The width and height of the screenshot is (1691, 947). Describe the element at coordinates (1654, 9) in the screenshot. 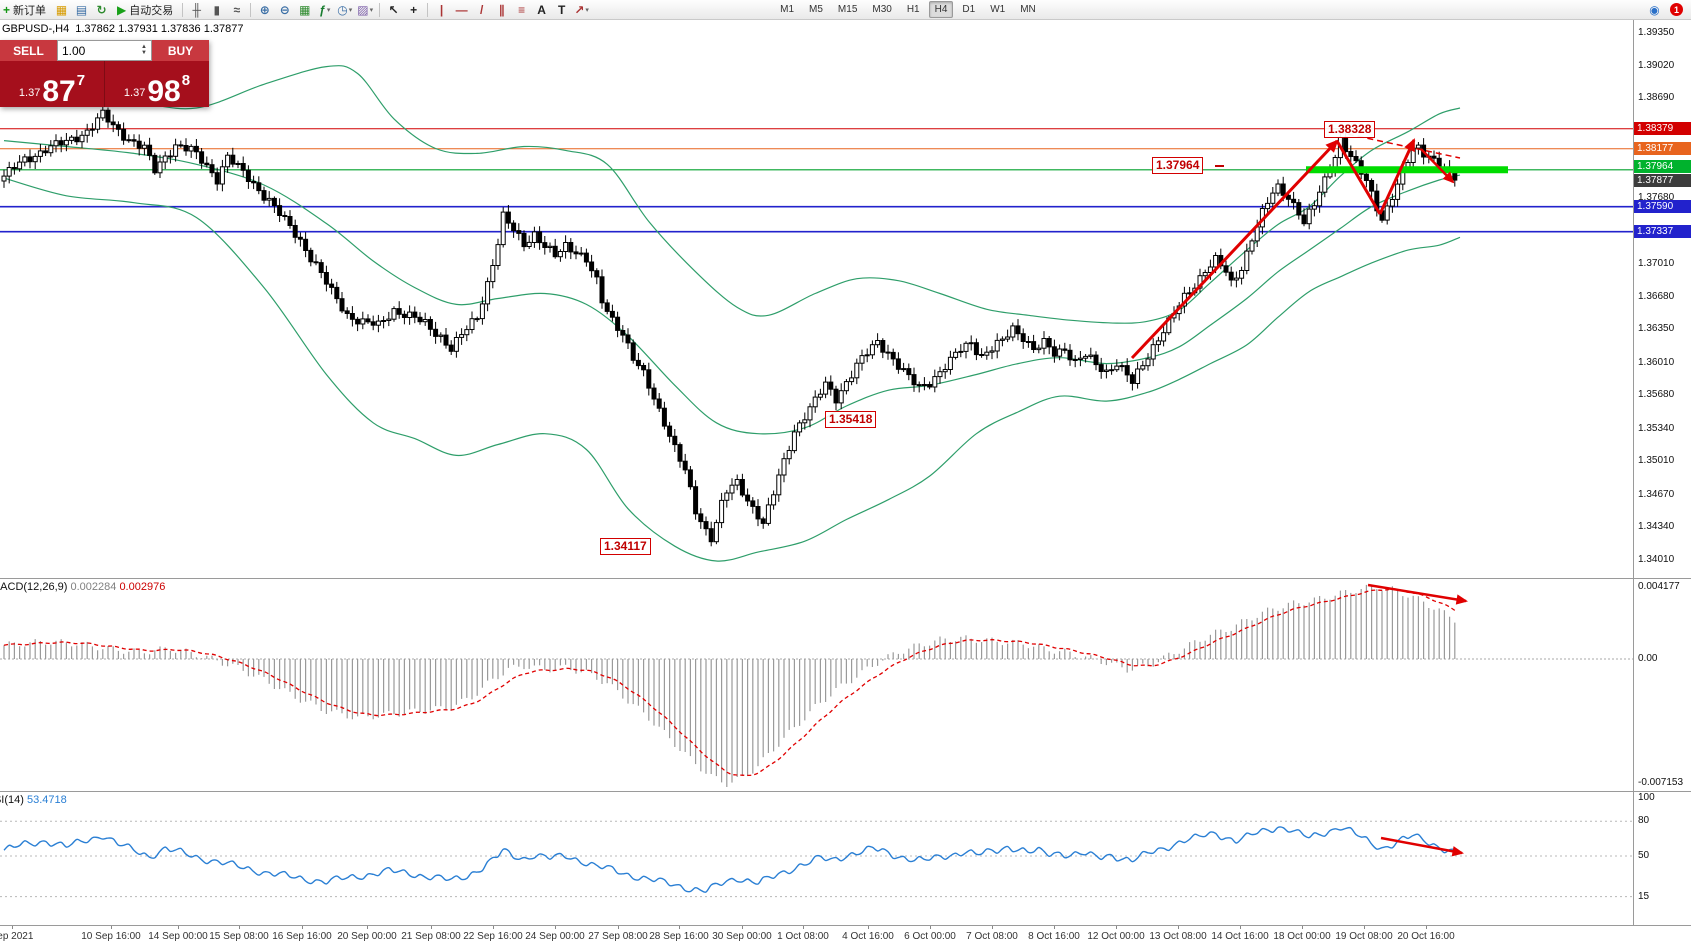

I see `community-icon-button: ◉` at that location.